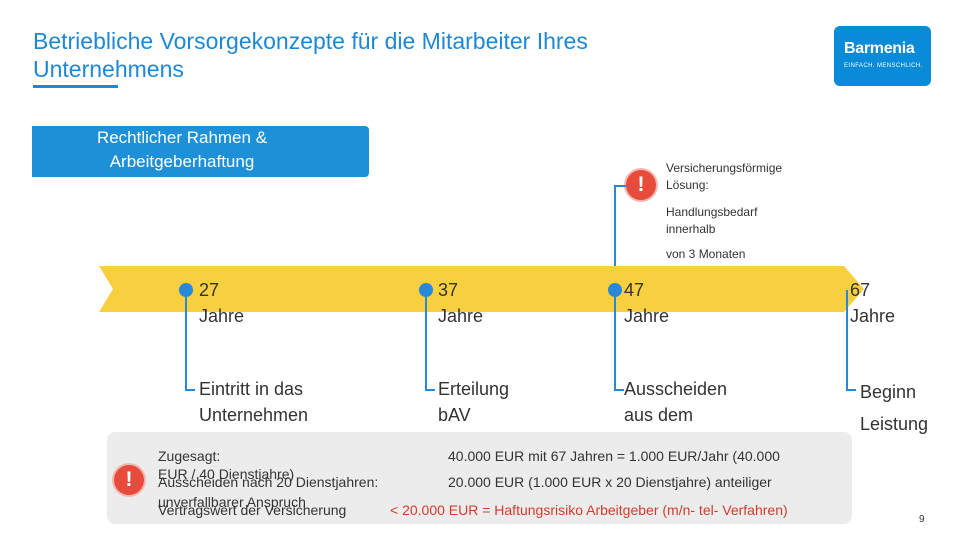  I want to click on event-label-27: Eintritt in das Unternehmen, so click(253, 402).